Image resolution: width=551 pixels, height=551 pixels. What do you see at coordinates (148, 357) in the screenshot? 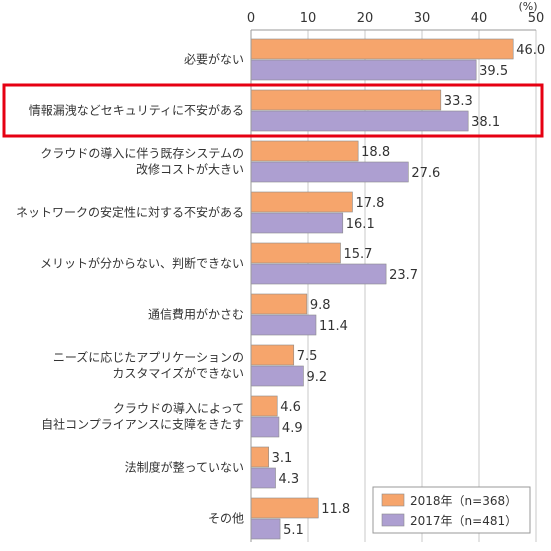
I see `category-label: ニーズに応じたアプリケーションの` at bounding box center [148, 357].